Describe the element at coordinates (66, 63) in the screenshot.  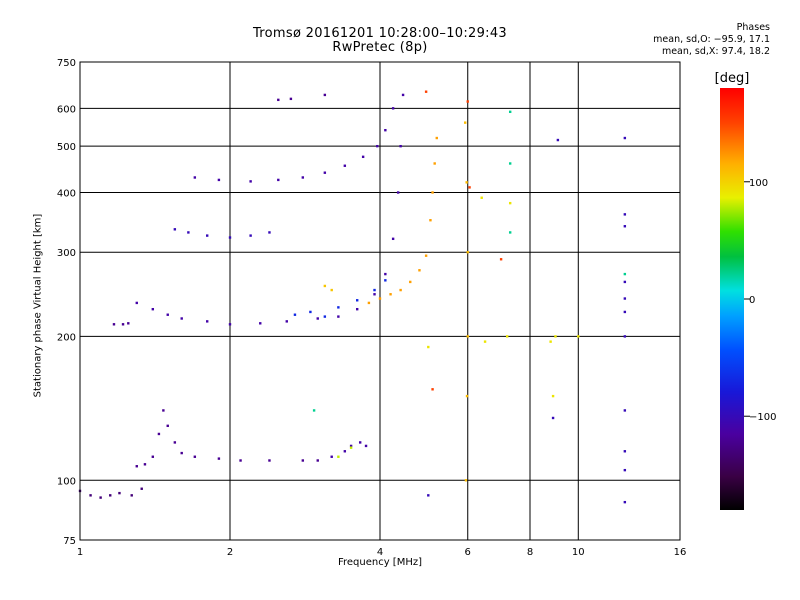
I see `y-tick-label: 750` at that location.